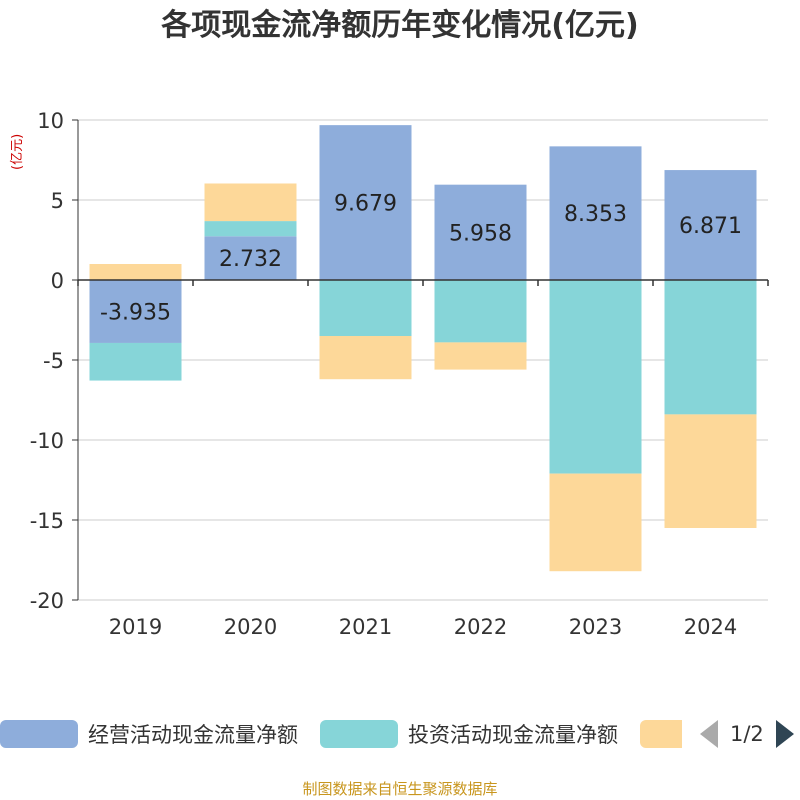 Image resolution: width=800 pixels, height=800 pixels. What do you see at coordinates (47, 601) in the screenshot?
I see `y-tick-label: -20` at bounding box center [47, 601].